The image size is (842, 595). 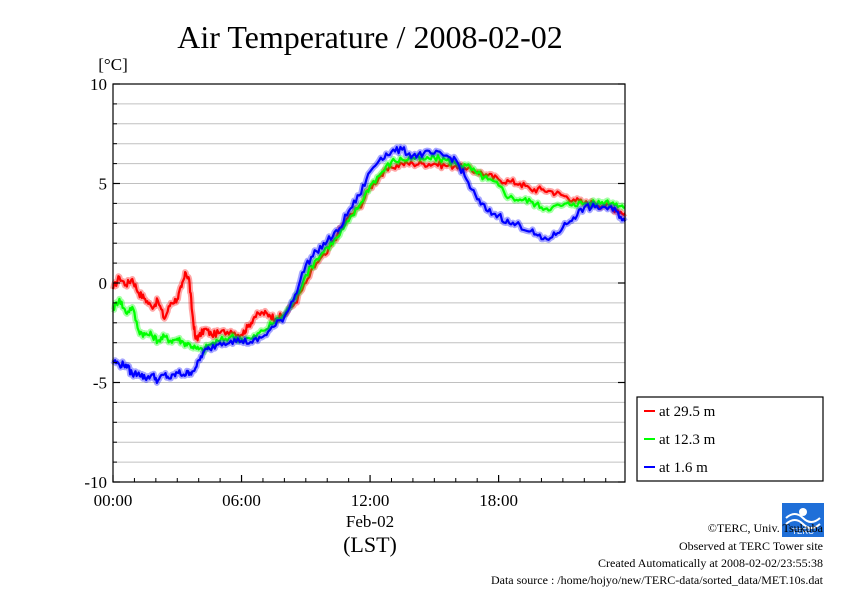 What do you see at coordinates (687, 440) in the screenshot?
I see `legend-label: at 12.3 m` at bounding box center [687, 440].